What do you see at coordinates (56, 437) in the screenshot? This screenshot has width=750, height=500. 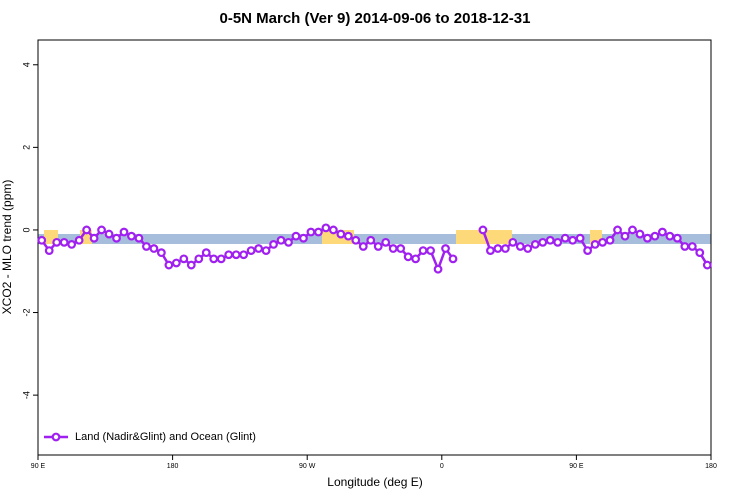 I see `legend-marker` at bounding box center [56, 437].